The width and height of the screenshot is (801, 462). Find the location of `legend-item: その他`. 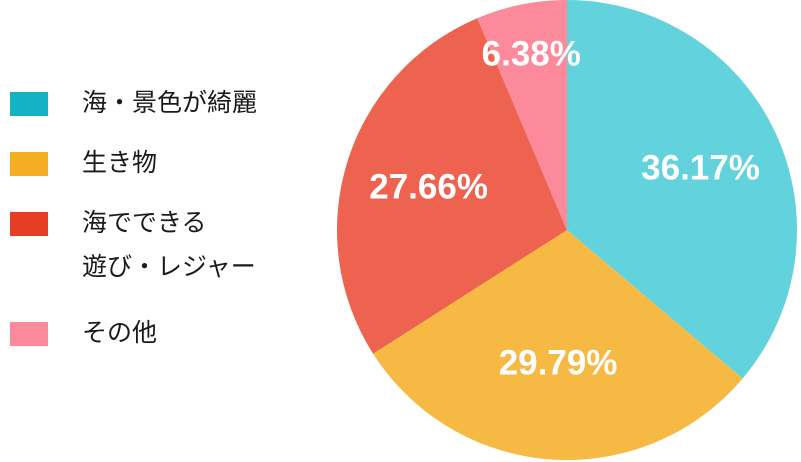

legend-item: その他 is located at coordinates (83, 336).